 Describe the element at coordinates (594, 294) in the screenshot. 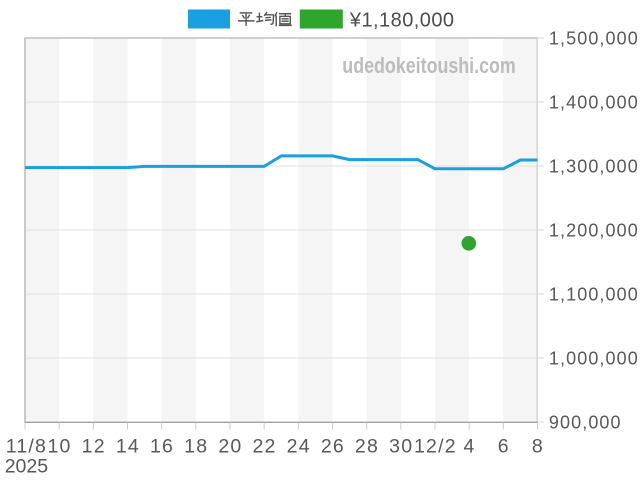

I see `svg-text: 1,100,000` at that location.